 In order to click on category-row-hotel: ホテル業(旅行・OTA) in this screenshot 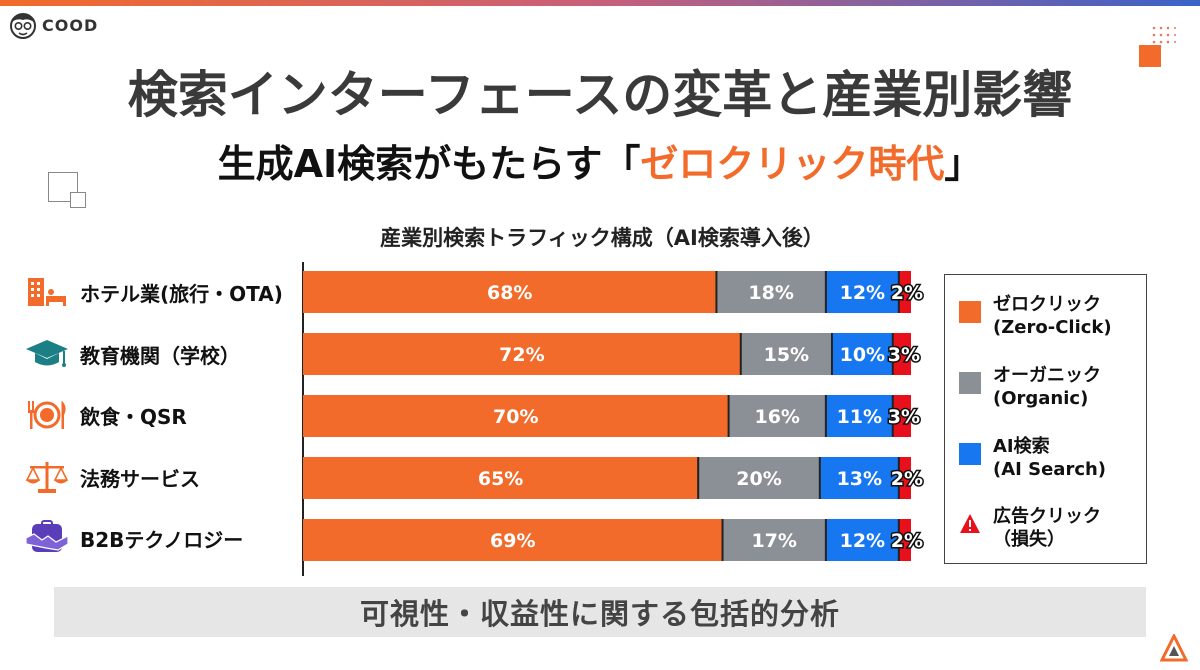, I will do `click(153, 292)`.